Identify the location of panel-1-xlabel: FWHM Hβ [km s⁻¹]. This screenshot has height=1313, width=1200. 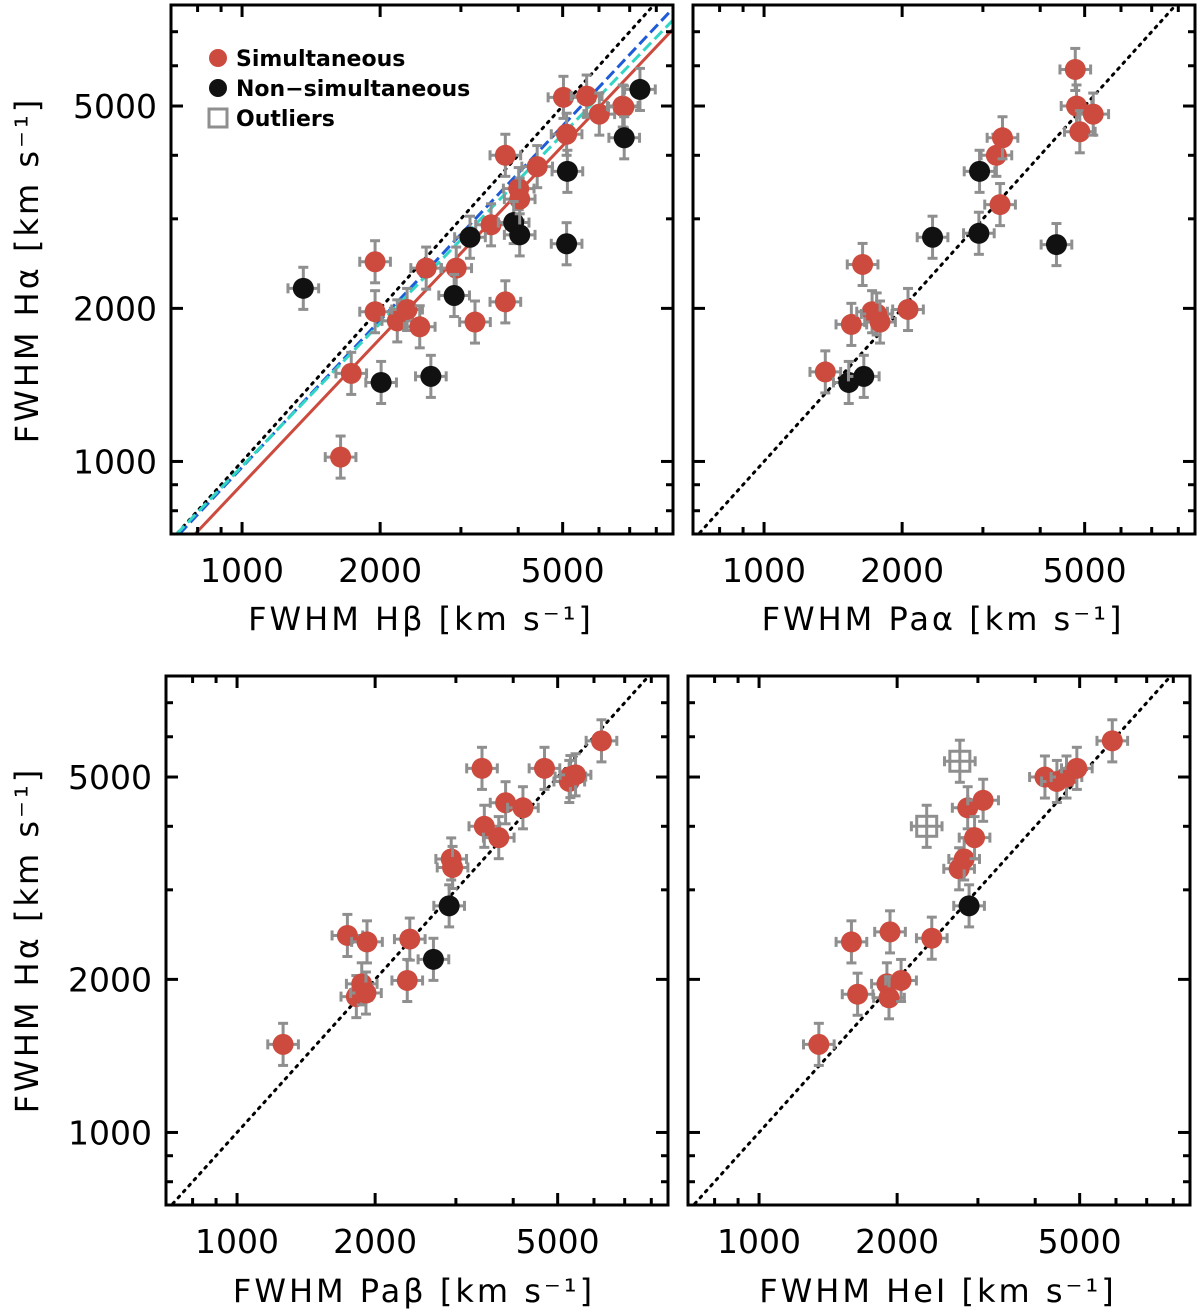
(421, 619).